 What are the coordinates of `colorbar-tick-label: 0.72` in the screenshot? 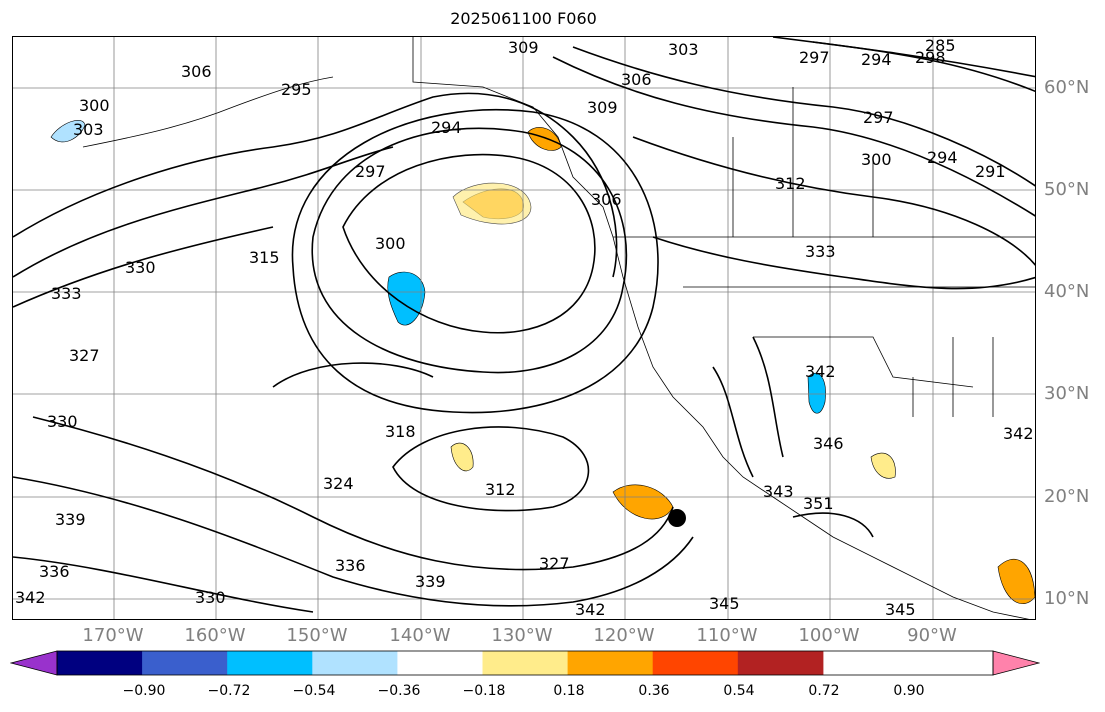 It's located at (824, 691).